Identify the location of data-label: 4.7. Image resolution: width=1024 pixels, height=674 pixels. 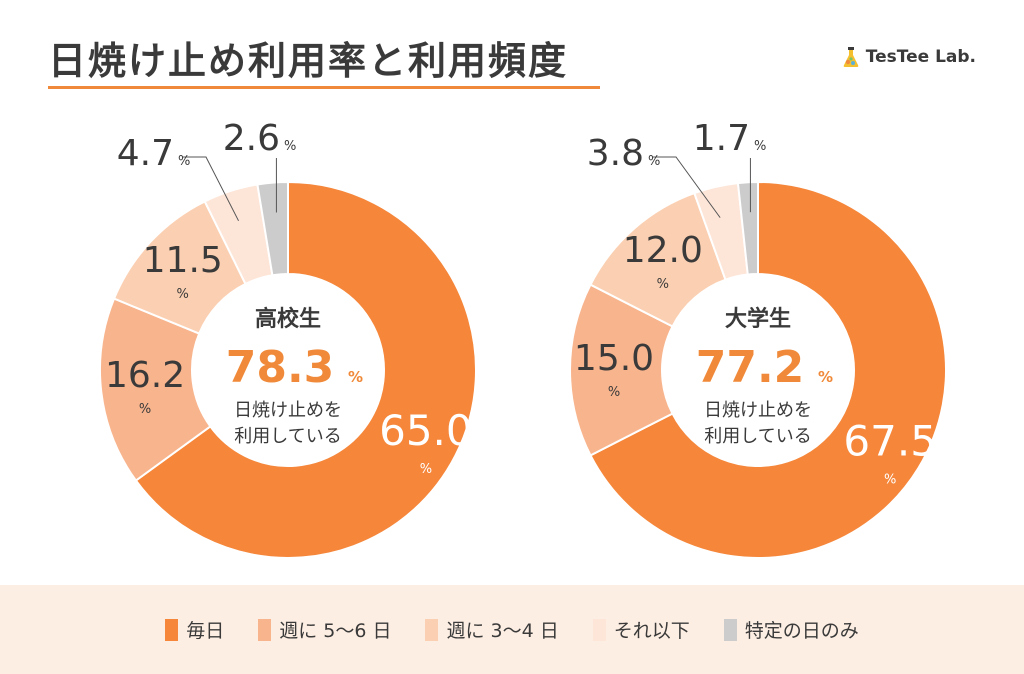
(145, 153).